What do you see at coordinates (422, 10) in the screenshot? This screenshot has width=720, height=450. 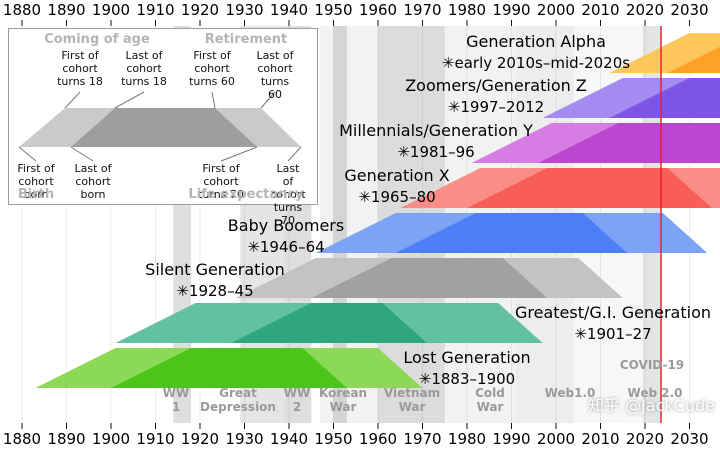 I see `top-axis-year-1970: 1970` at bounding box center [422, 10].